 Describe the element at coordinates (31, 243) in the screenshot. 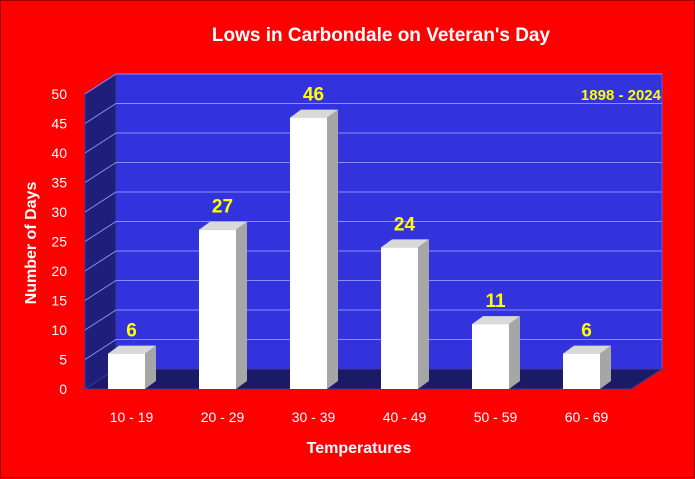

I see `y-axis-title: Number of Days` at that location.